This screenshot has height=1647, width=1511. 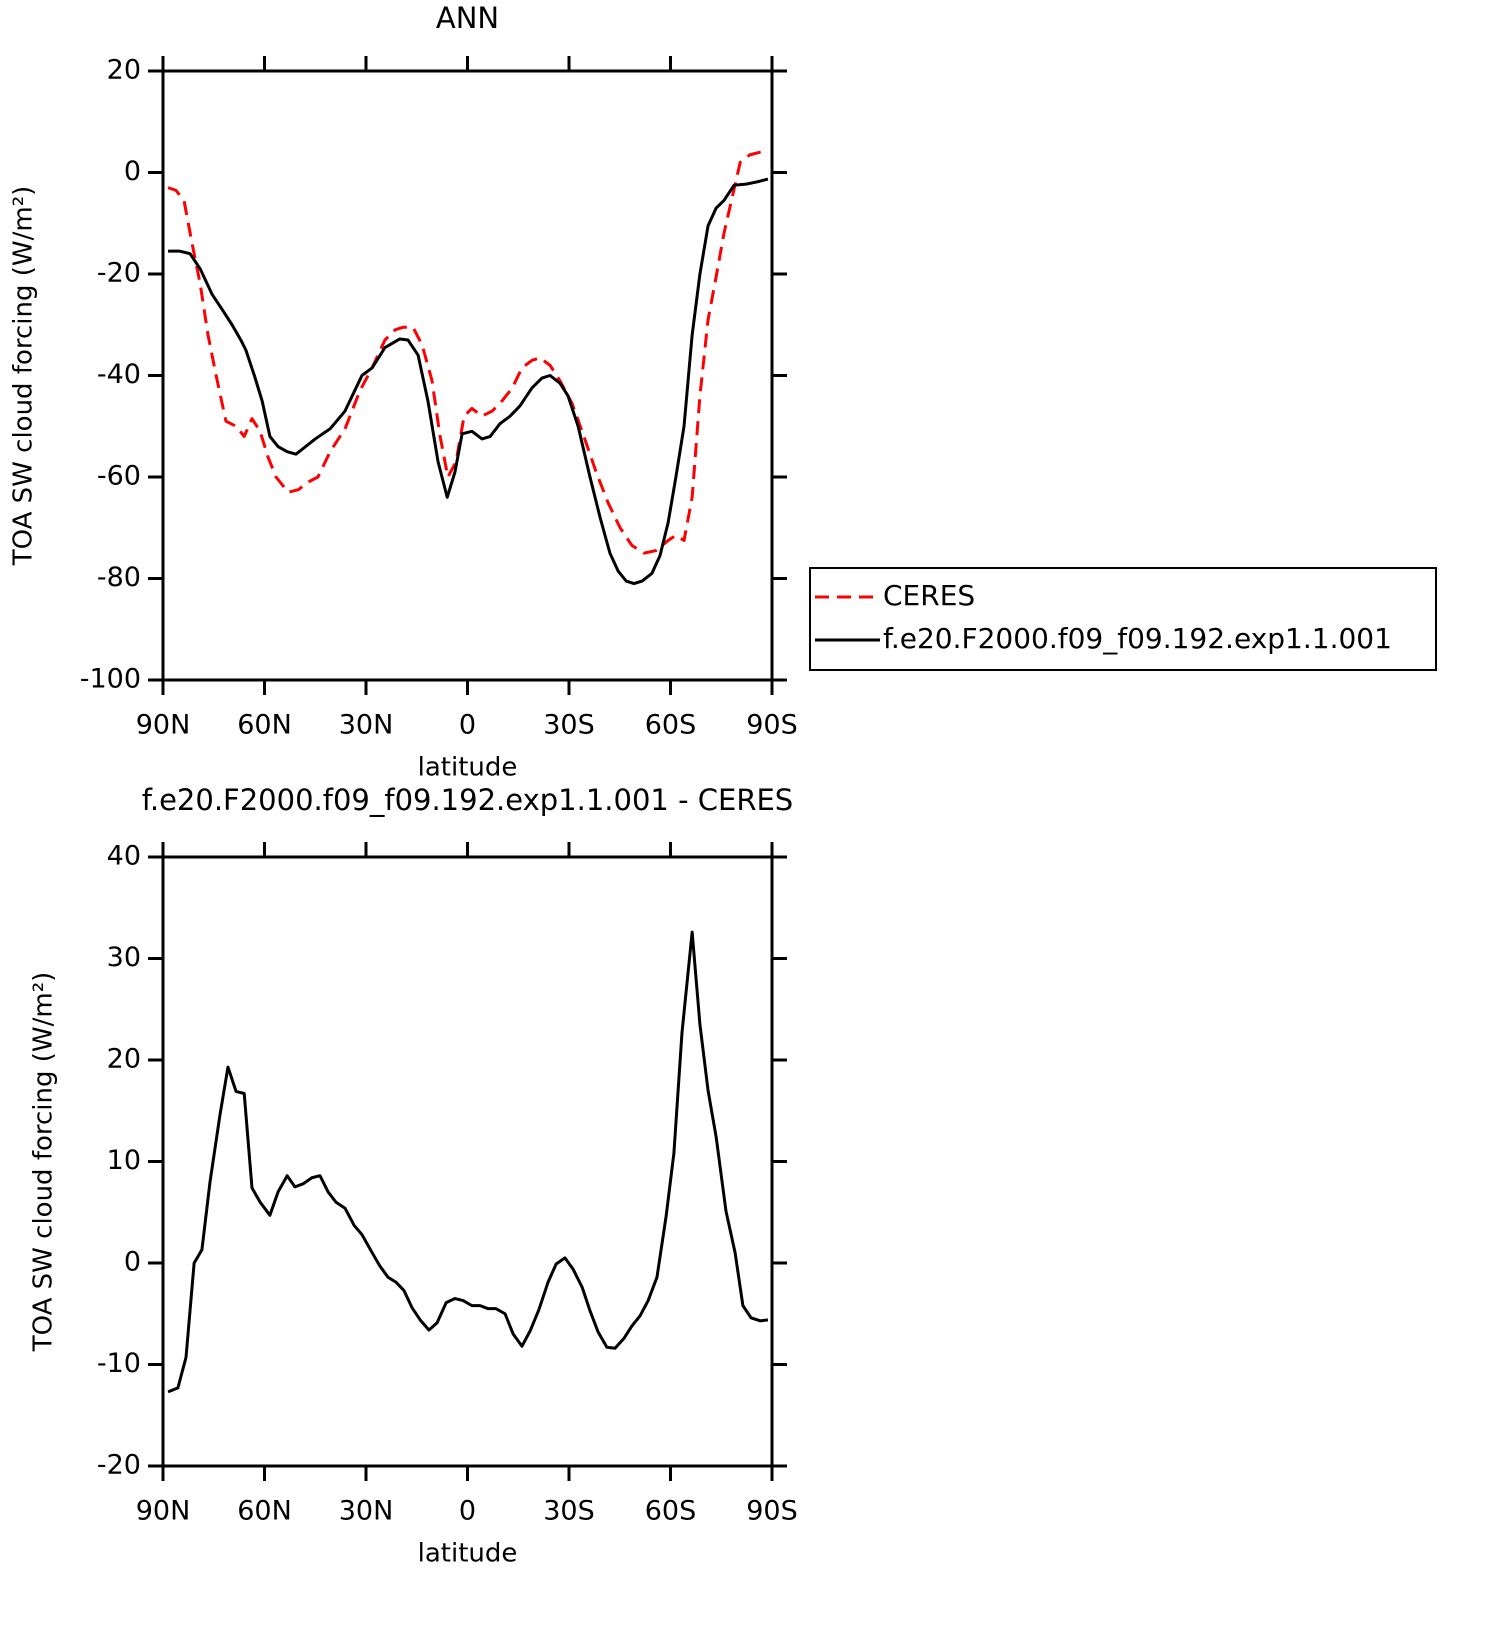 What do you see at coordinates (929, 595) in the screenshot?
I see `legend-label: CERES` at bounding box center [929, 595].